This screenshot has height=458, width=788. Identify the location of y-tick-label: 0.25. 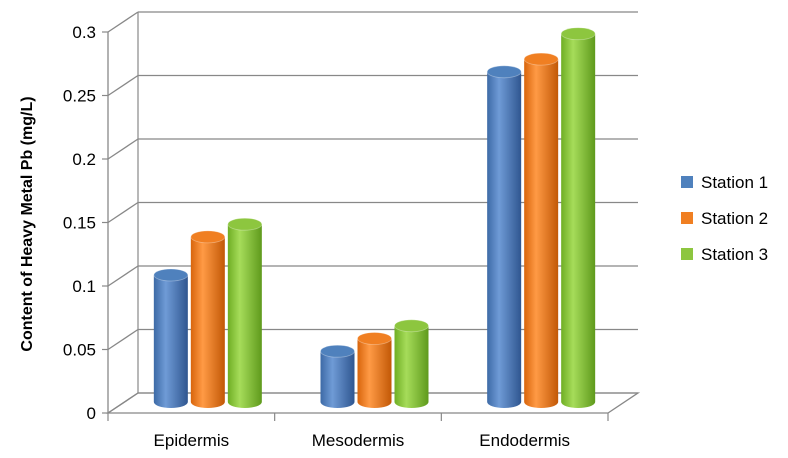
(79, 96).